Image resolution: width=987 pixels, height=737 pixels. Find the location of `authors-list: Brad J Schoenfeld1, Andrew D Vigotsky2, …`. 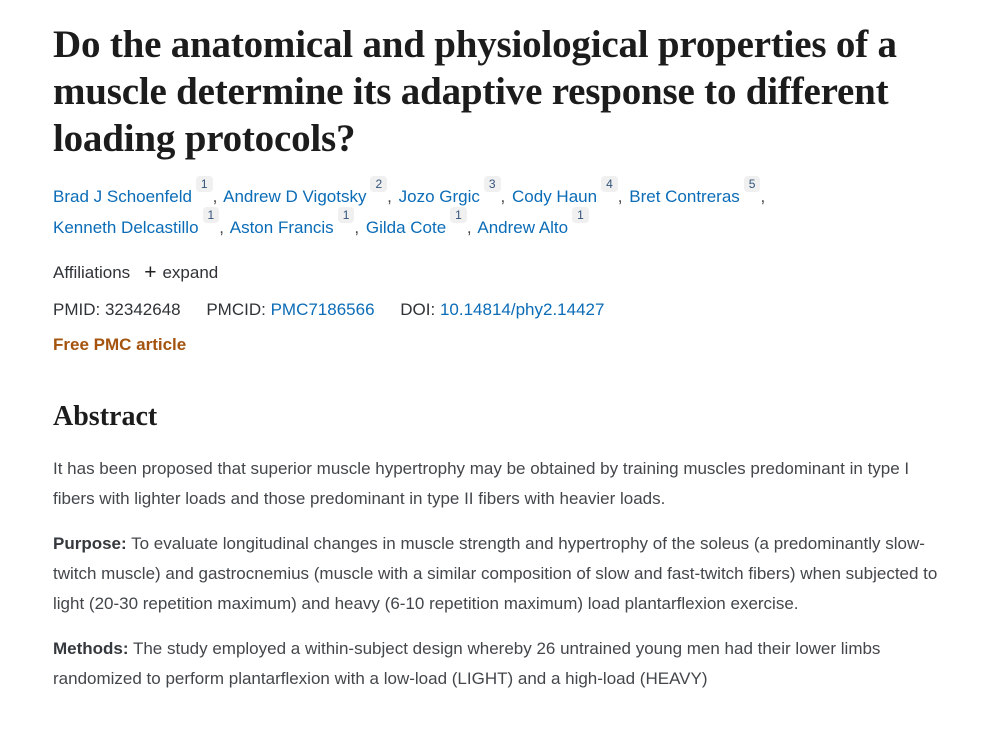

authors-list: Brad J Schoenfeld1, Andrew D Vigotsky2, … is located at coordinates (475, 209).